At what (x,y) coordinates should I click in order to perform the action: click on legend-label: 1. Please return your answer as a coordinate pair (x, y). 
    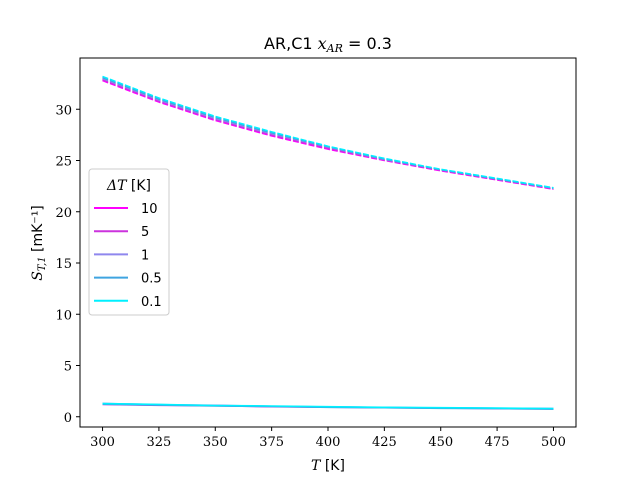
    Looking at the image, I should click on (145, 255).